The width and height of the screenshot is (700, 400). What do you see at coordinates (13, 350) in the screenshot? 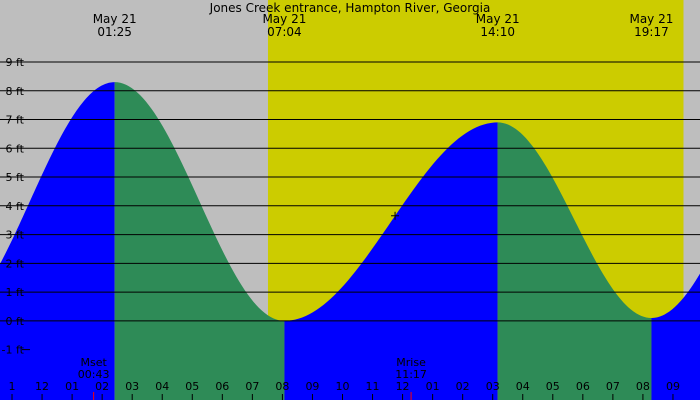
I see `y-tick-label: -1 ft` at bounding box center [13, 350].